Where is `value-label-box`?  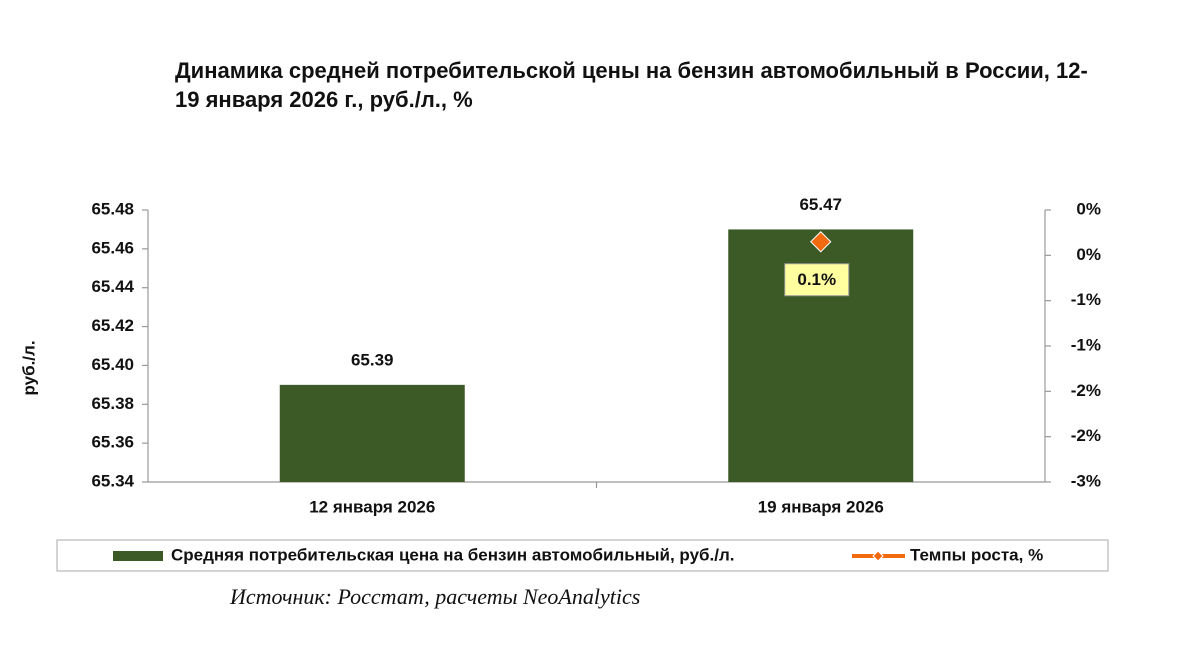 value-label-box is located at coordinates (817, 280).